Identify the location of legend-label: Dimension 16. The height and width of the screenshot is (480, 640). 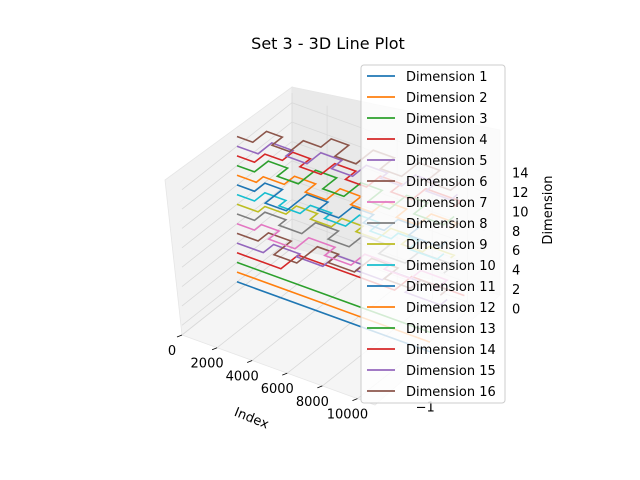
(451, 392).